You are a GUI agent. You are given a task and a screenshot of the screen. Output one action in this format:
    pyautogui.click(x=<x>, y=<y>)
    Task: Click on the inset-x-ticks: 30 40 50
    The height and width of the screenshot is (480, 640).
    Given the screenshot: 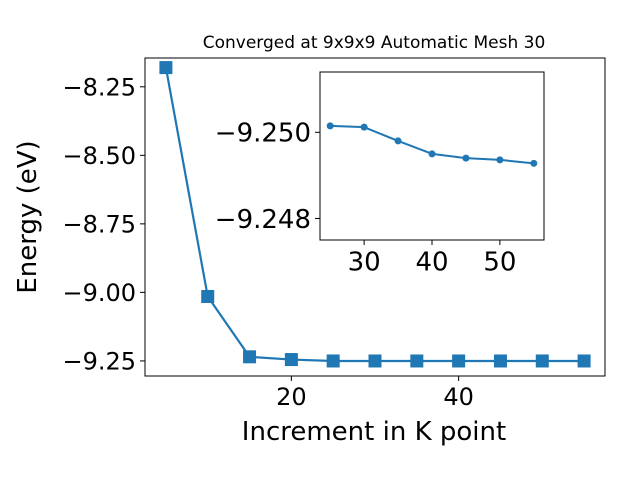 What is the action you would take?
    pyautogui.click(x=432, y=259)
    